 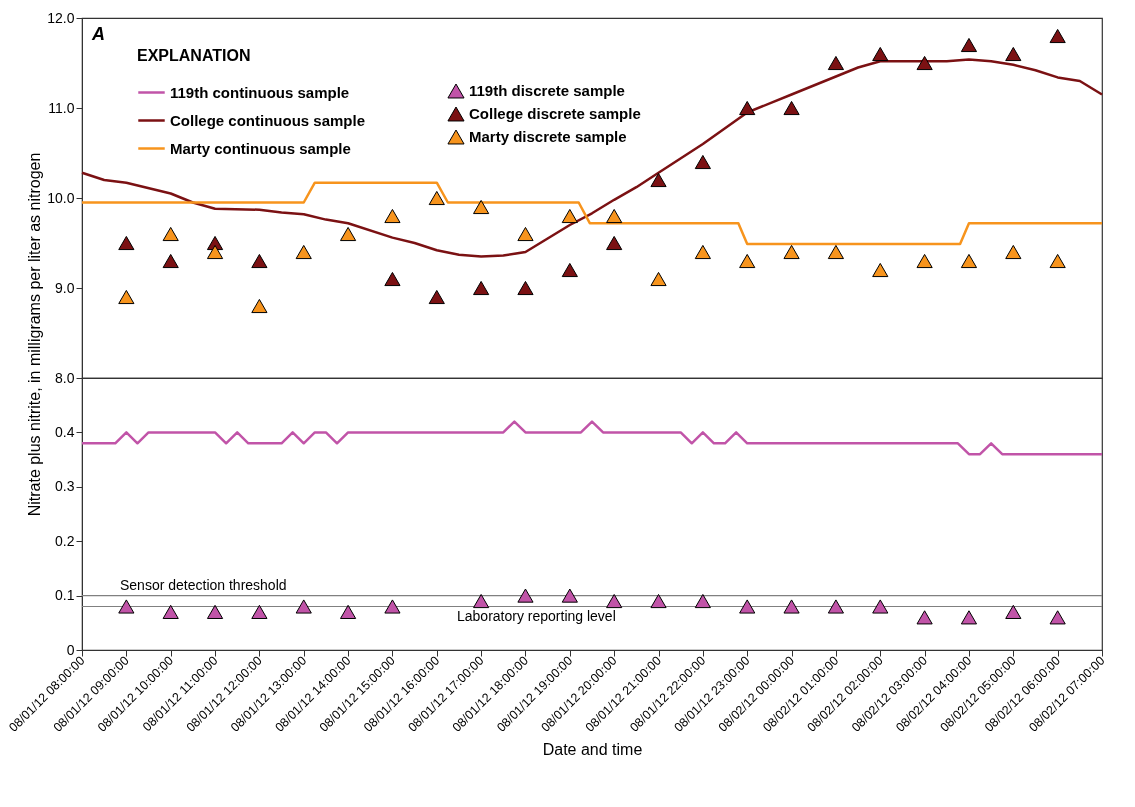 What do you see at coordinates (70, 649) in the screenshot?
I see `y-tick-label: 0` at bounding box center [70, 649].